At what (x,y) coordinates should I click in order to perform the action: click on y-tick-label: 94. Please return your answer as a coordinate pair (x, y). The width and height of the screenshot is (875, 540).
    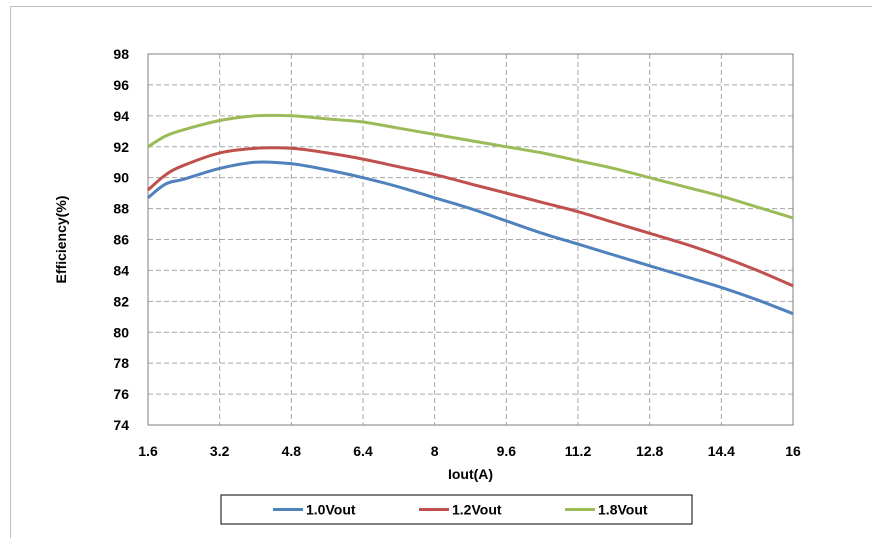
    Looking at the image, I should click on (121, 116).